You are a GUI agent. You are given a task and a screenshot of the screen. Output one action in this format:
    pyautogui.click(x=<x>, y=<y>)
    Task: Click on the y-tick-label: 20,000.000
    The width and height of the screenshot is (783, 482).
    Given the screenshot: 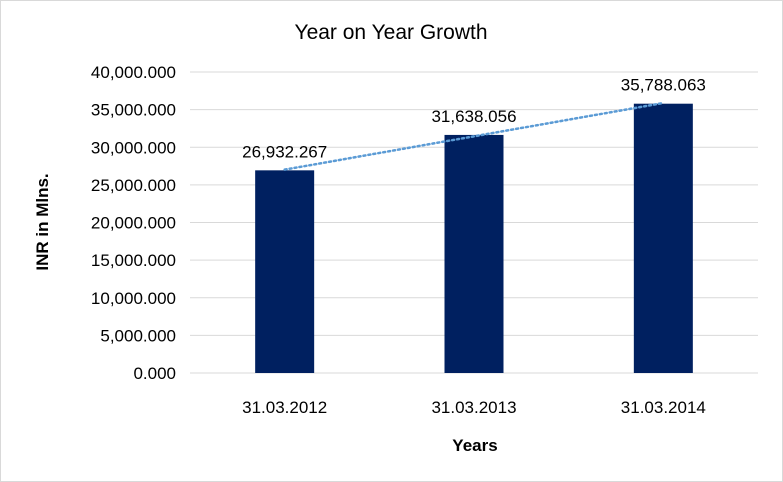 What is the action you would take?
    pyautogui.click(x=133, y=223)
    